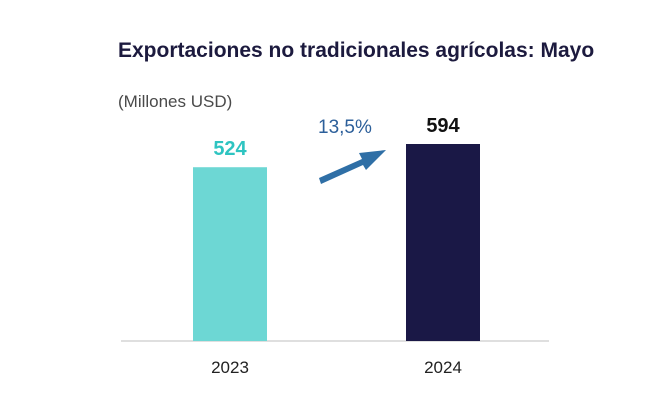  What do you see at coordinates (230, 367) in the screenshot?
I see `x-tick-label-2023: 2023` at bounding box center [230, 367].